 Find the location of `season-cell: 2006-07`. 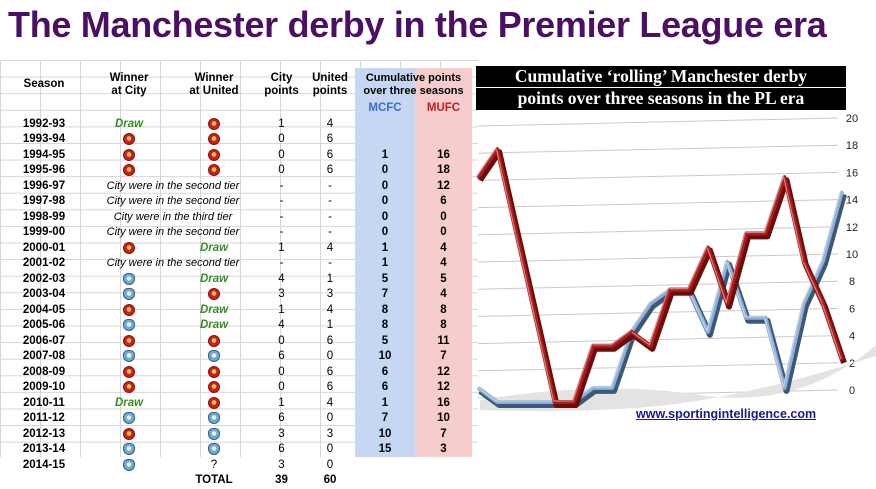

season-cell: 2006-07 is located at coordinates (44, 340).